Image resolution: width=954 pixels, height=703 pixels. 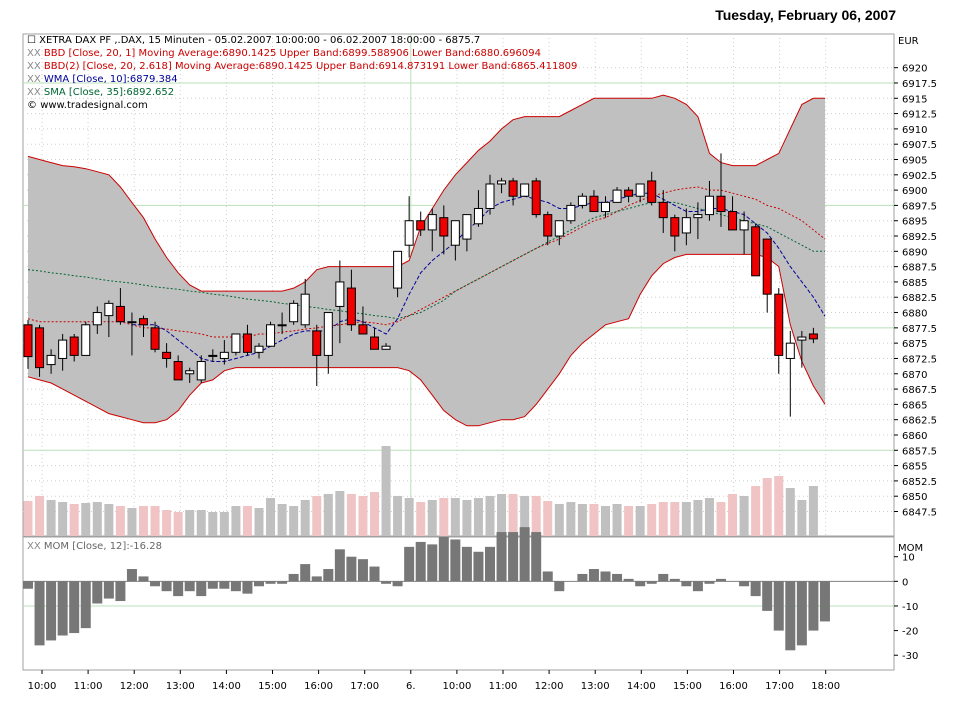 What do you see at coordinates (910, 607) in the screenshot?
I see `mom-tick-label: -10` at bounding box center [910, 607].